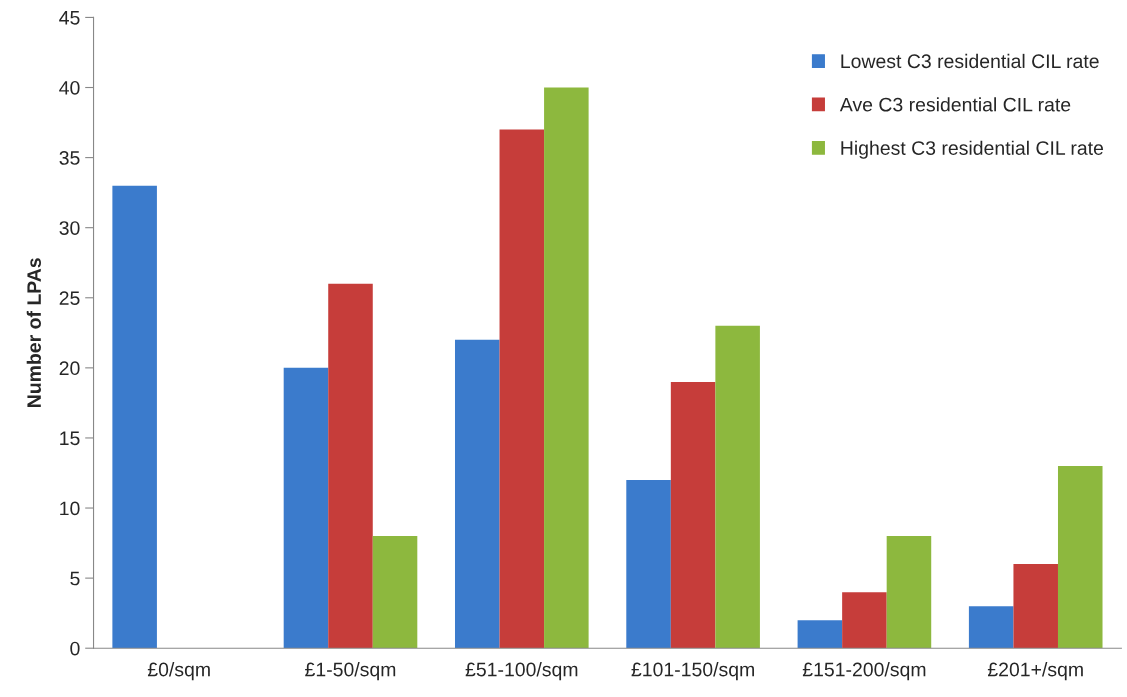  I want to click on y-tick-label: 15, so click(70, 438).